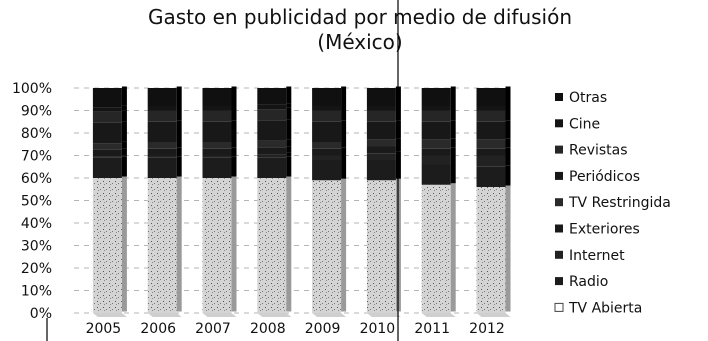 The image size is (708, 341). I want to click on x-tick-label: 2012, so click(487, 329).